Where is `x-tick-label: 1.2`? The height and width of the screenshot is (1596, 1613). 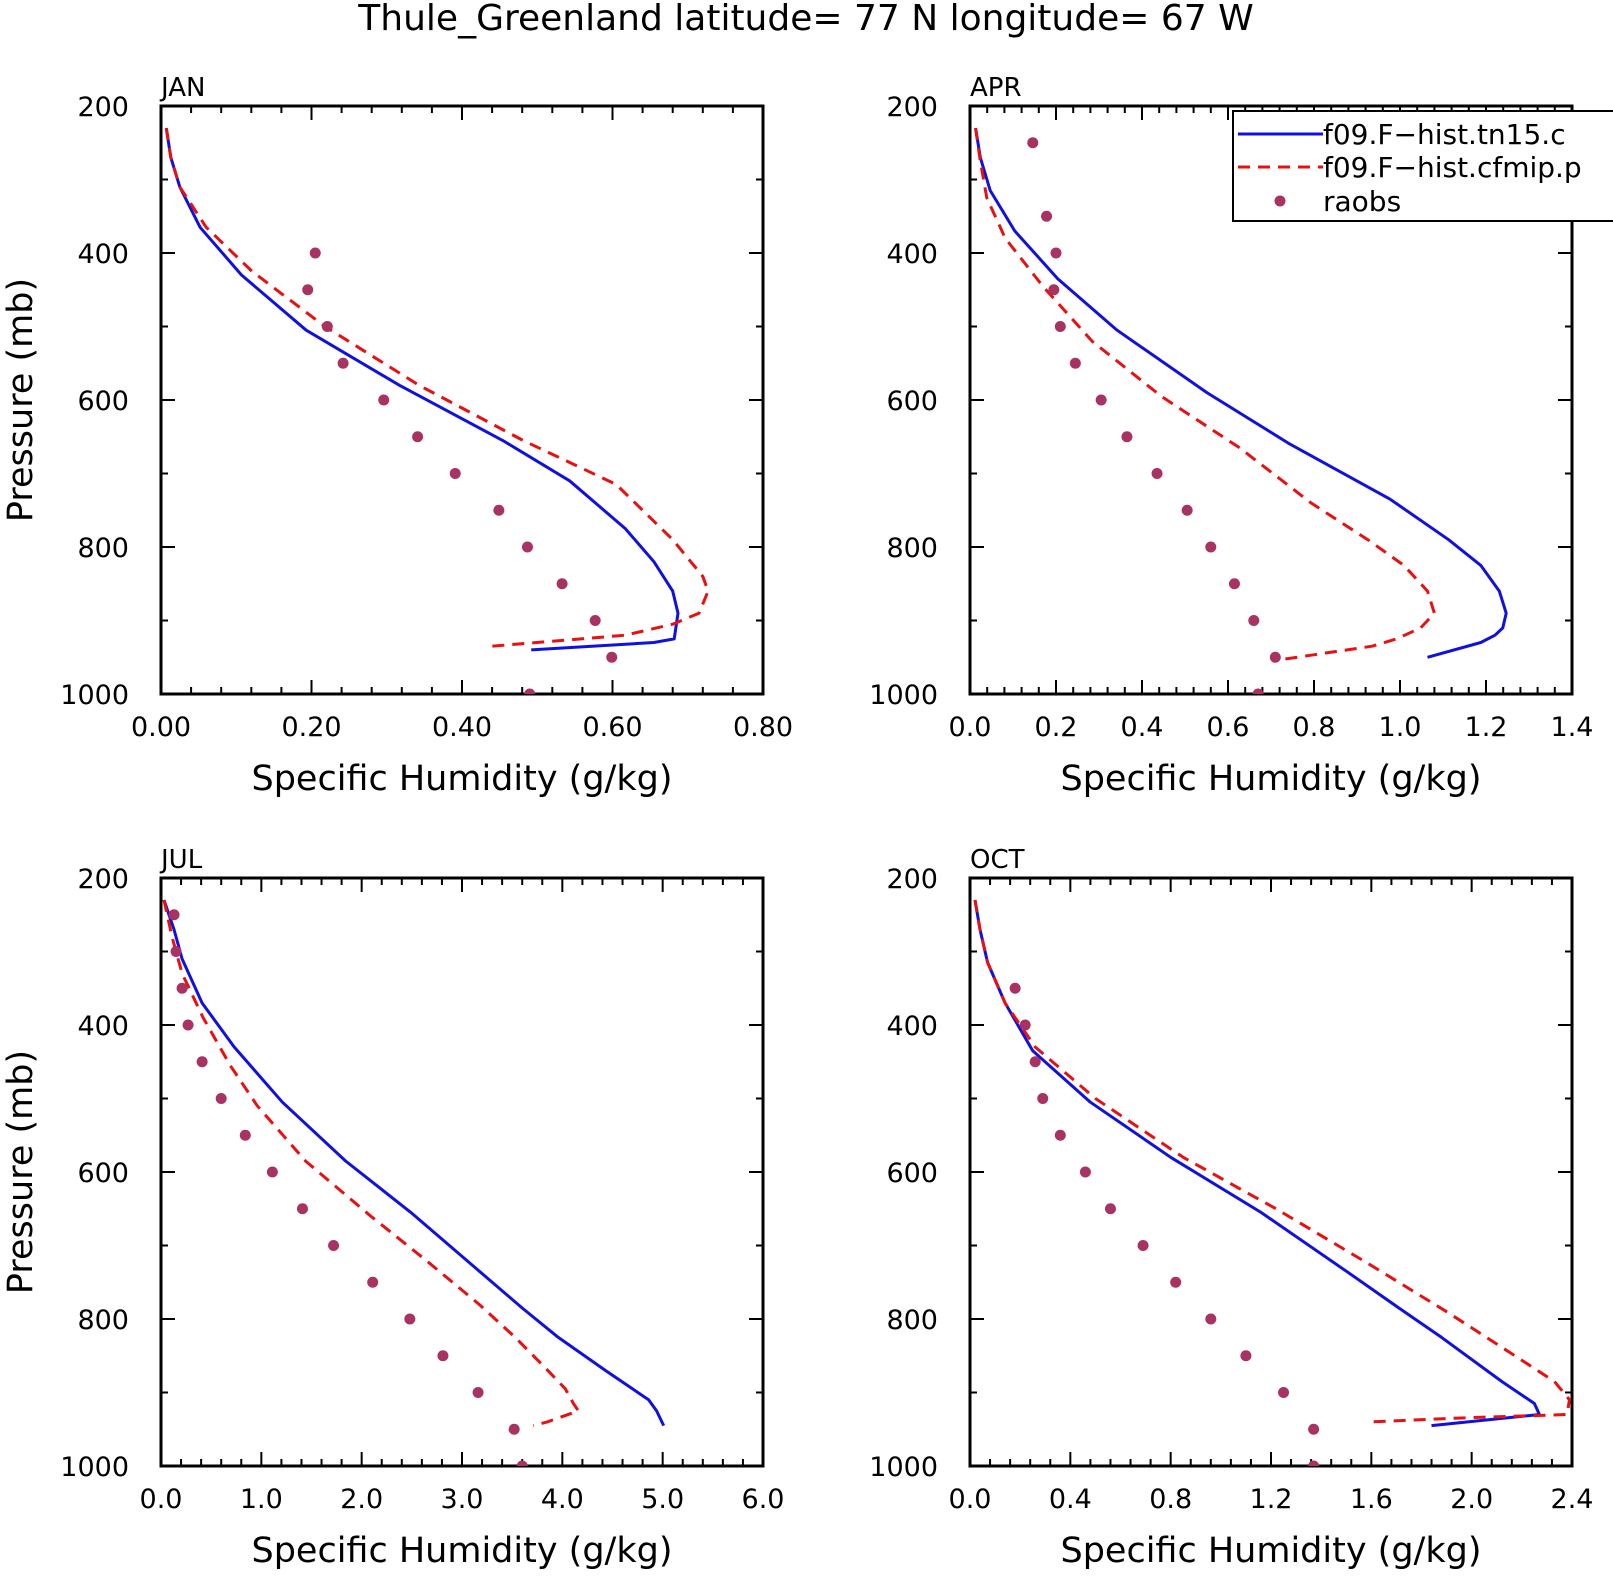
x-tick-label: 1.2 is located at coordinates (1486, 727).